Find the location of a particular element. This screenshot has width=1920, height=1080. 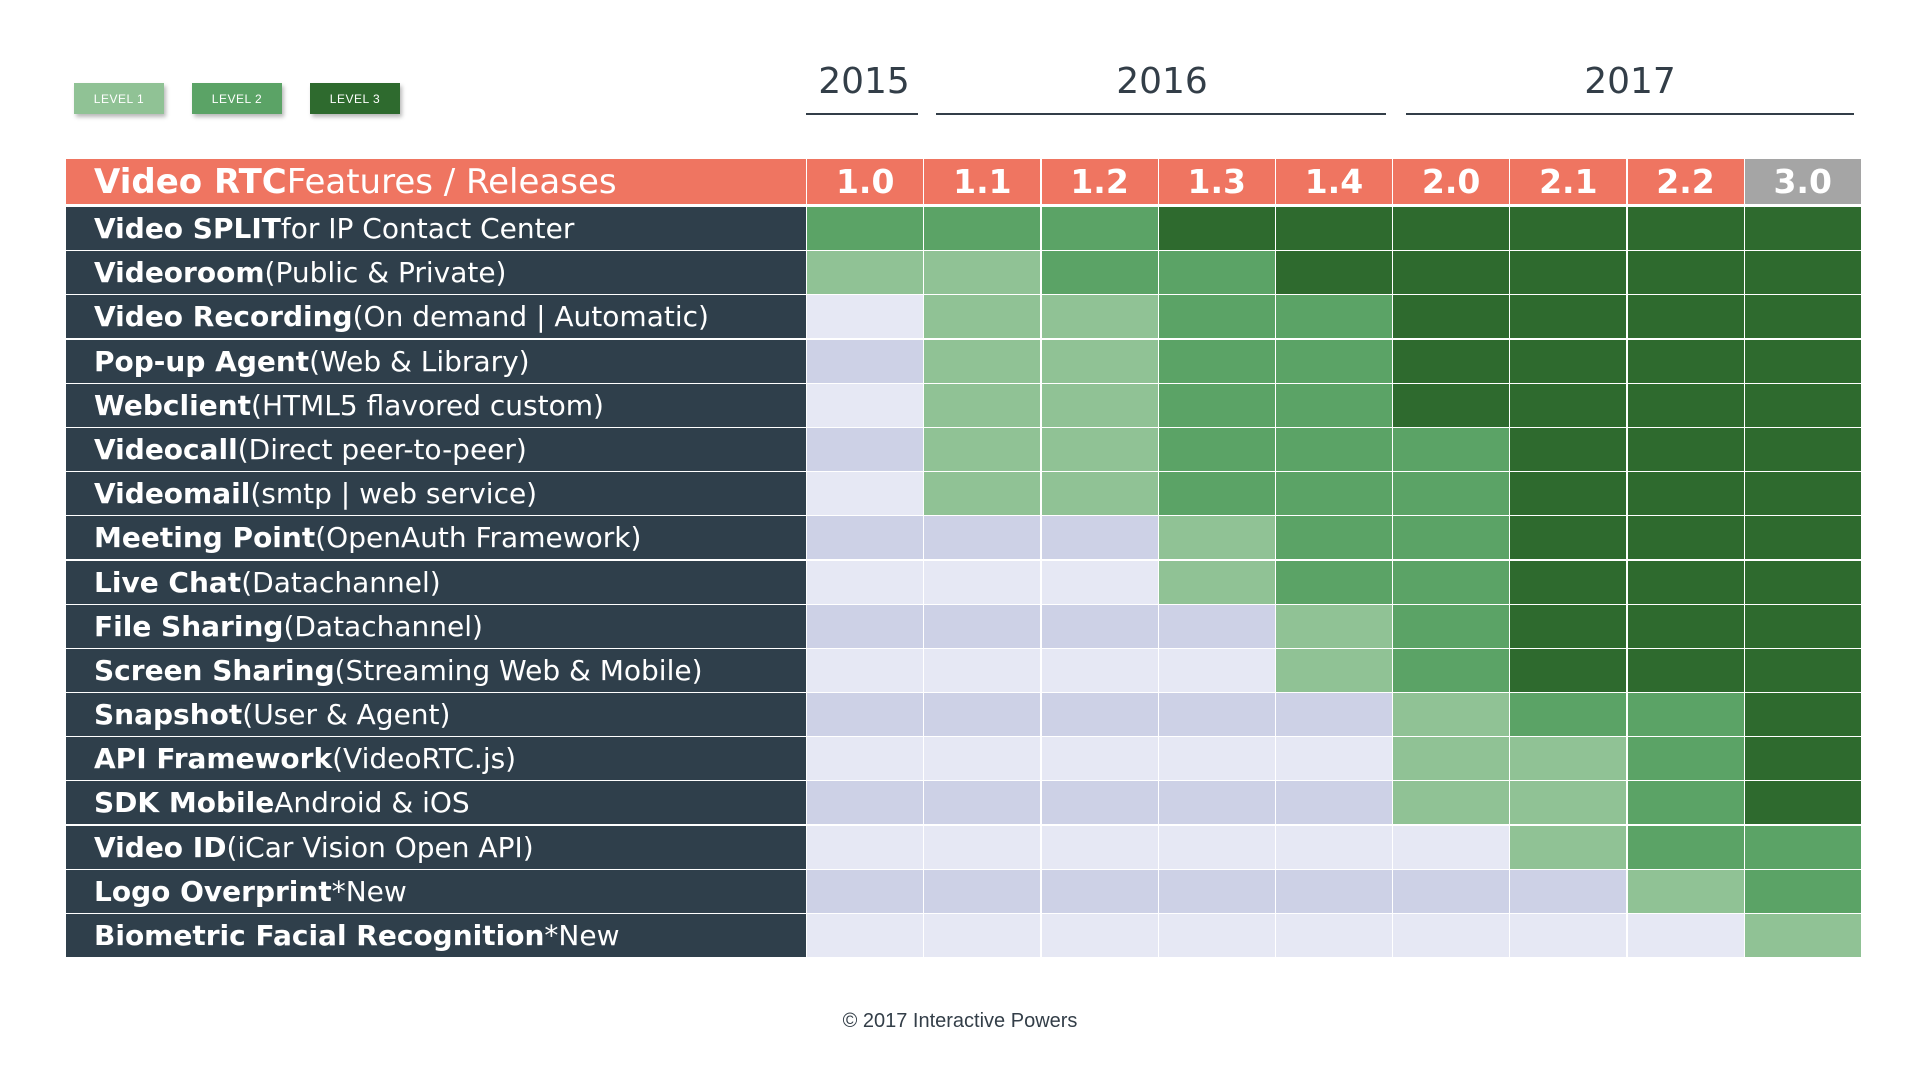

feature-row: Videocall (Direct peer-to-peer) is located at coordinates (966, 449).